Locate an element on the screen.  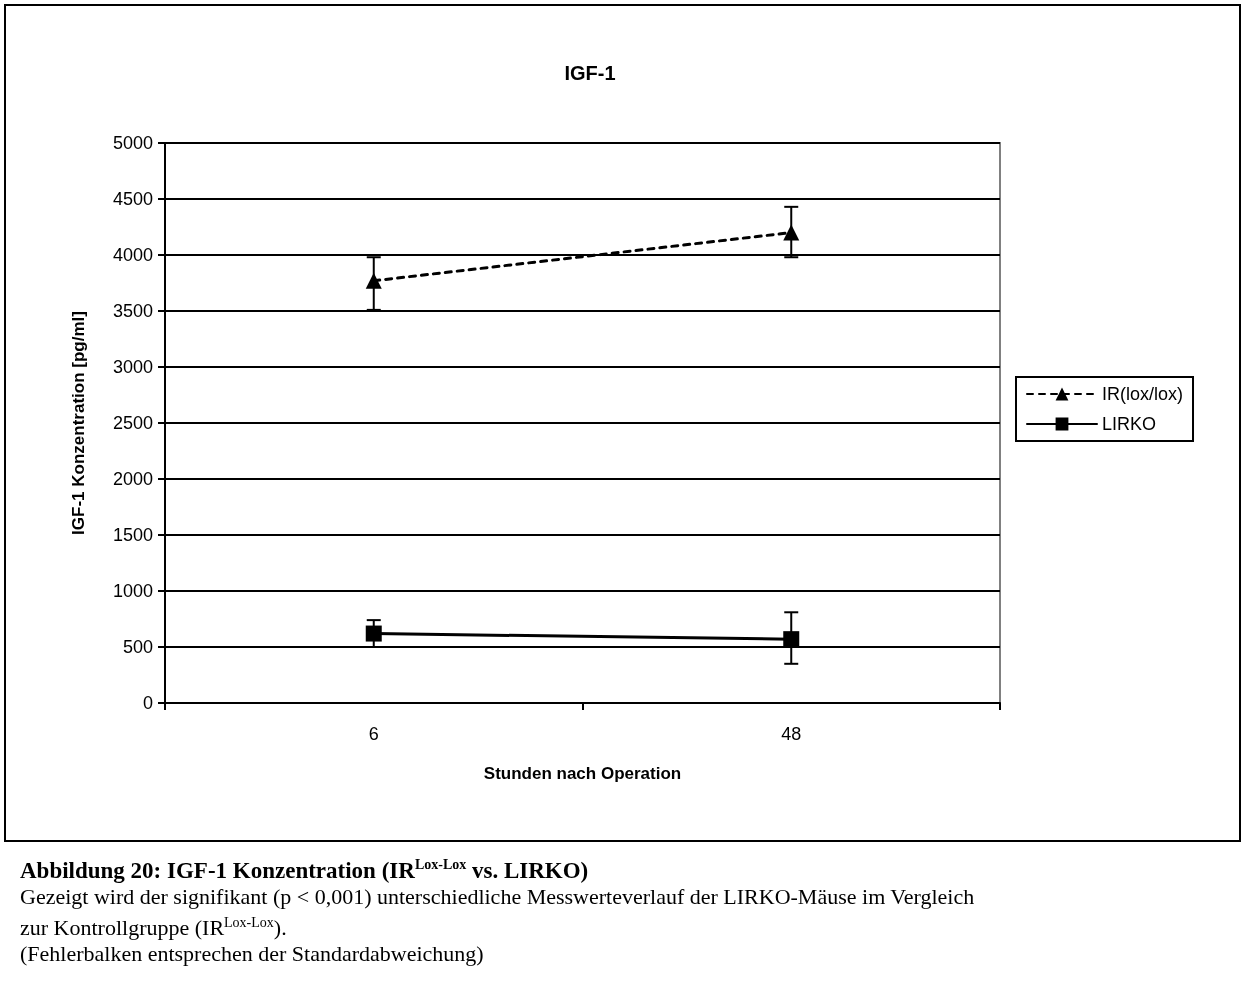
y-tick-label: 1500 is located at coordinates (132, 535).